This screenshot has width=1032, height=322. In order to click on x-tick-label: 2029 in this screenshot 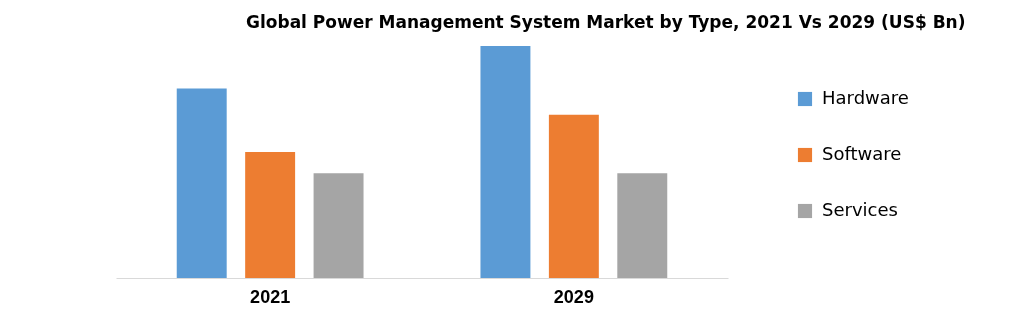, I will do `click(573, 296)`.